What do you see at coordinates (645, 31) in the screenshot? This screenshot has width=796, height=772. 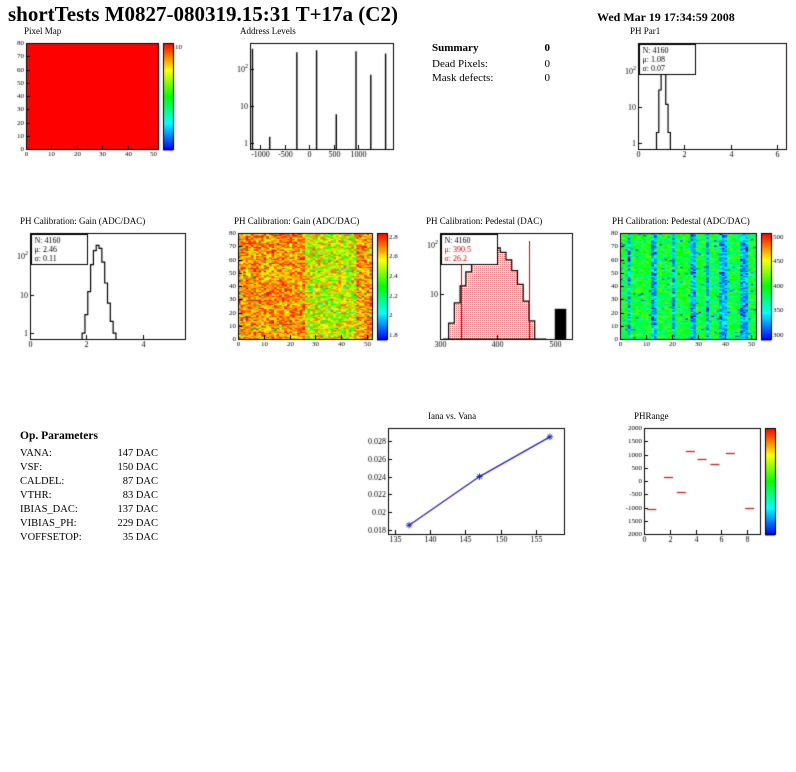 I see `ph-par1-title: PH Par1` at bounding box center [645, 31].